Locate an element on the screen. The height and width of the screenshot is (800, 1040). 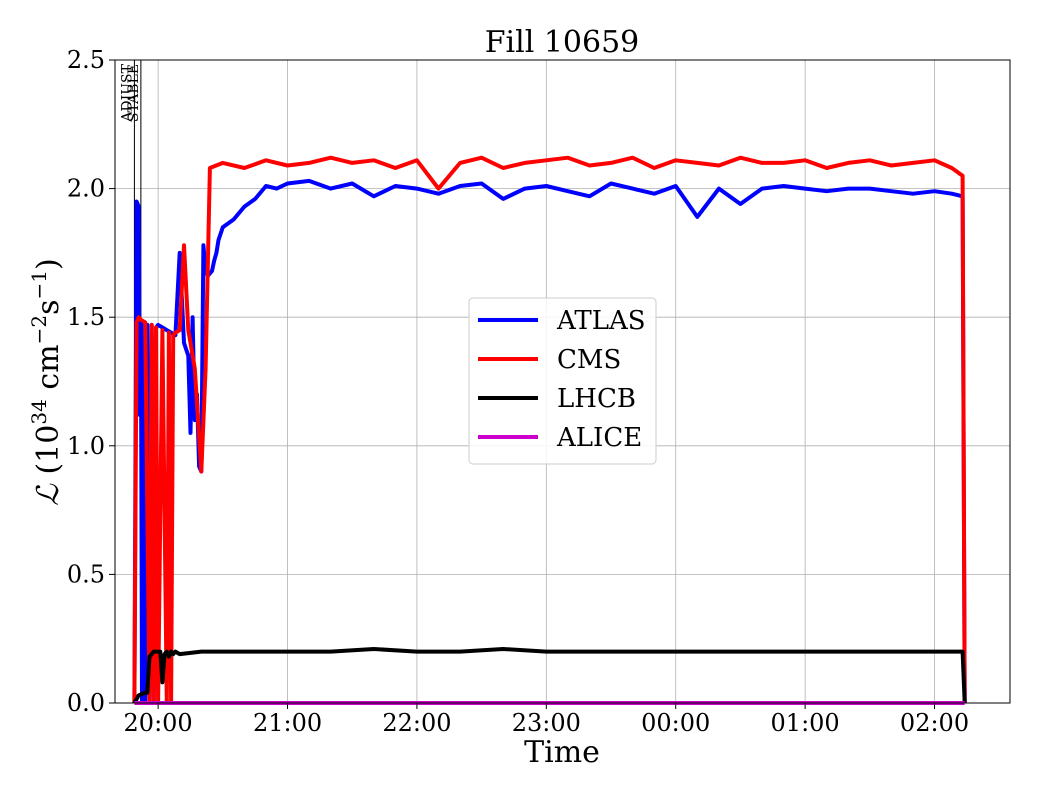
x-tick-label: 01:00 is located at coordinates (805, 723).